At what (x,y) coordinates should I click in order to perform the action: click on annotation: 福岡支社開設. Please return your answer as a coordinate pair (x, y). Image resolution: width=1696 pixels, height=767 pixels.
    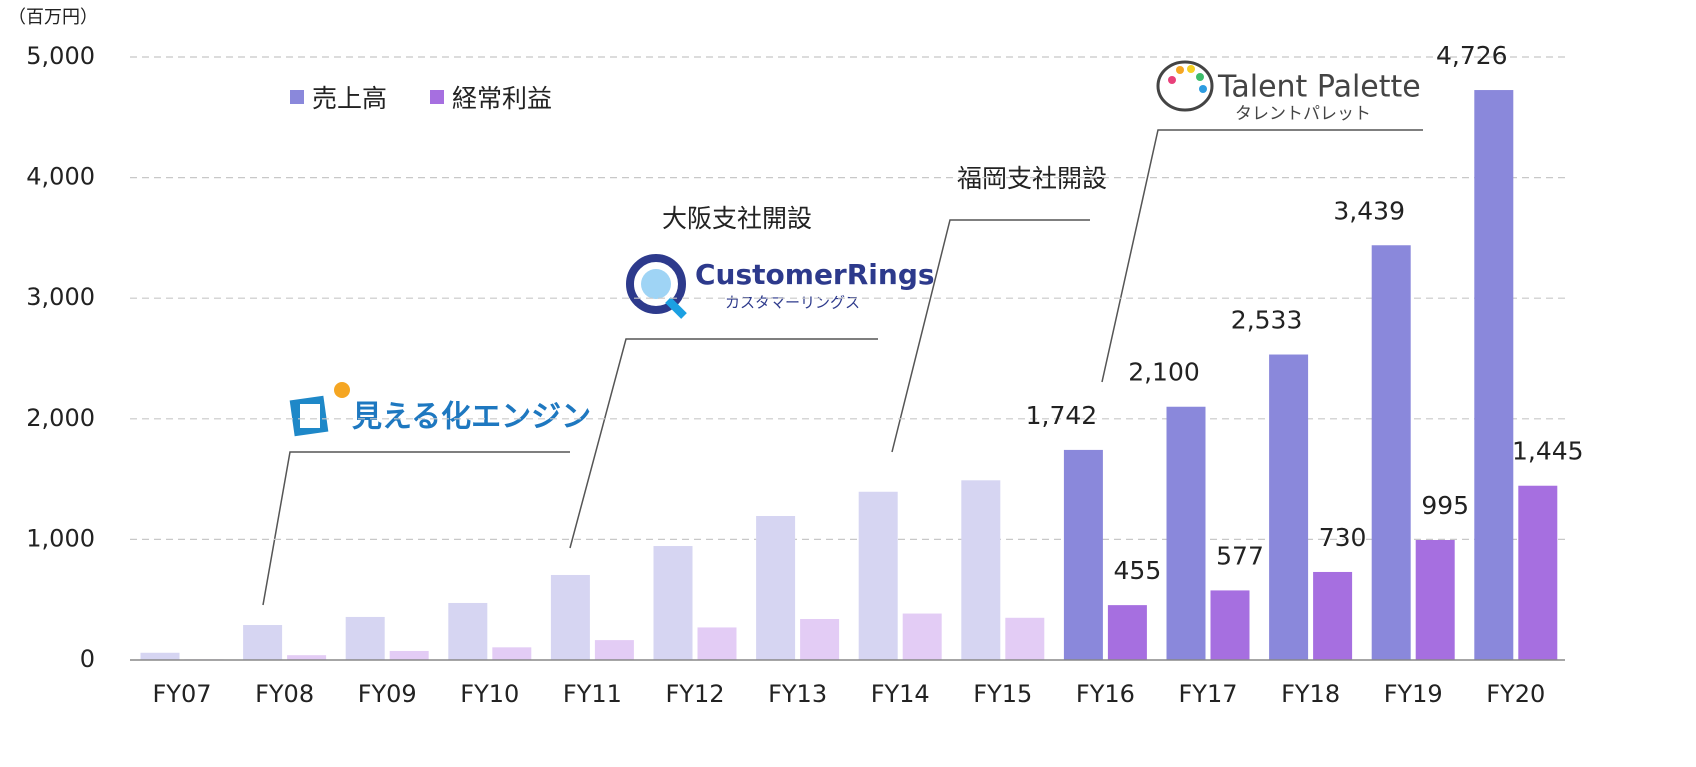
    Looking at the image, I should click on (1032, 178).